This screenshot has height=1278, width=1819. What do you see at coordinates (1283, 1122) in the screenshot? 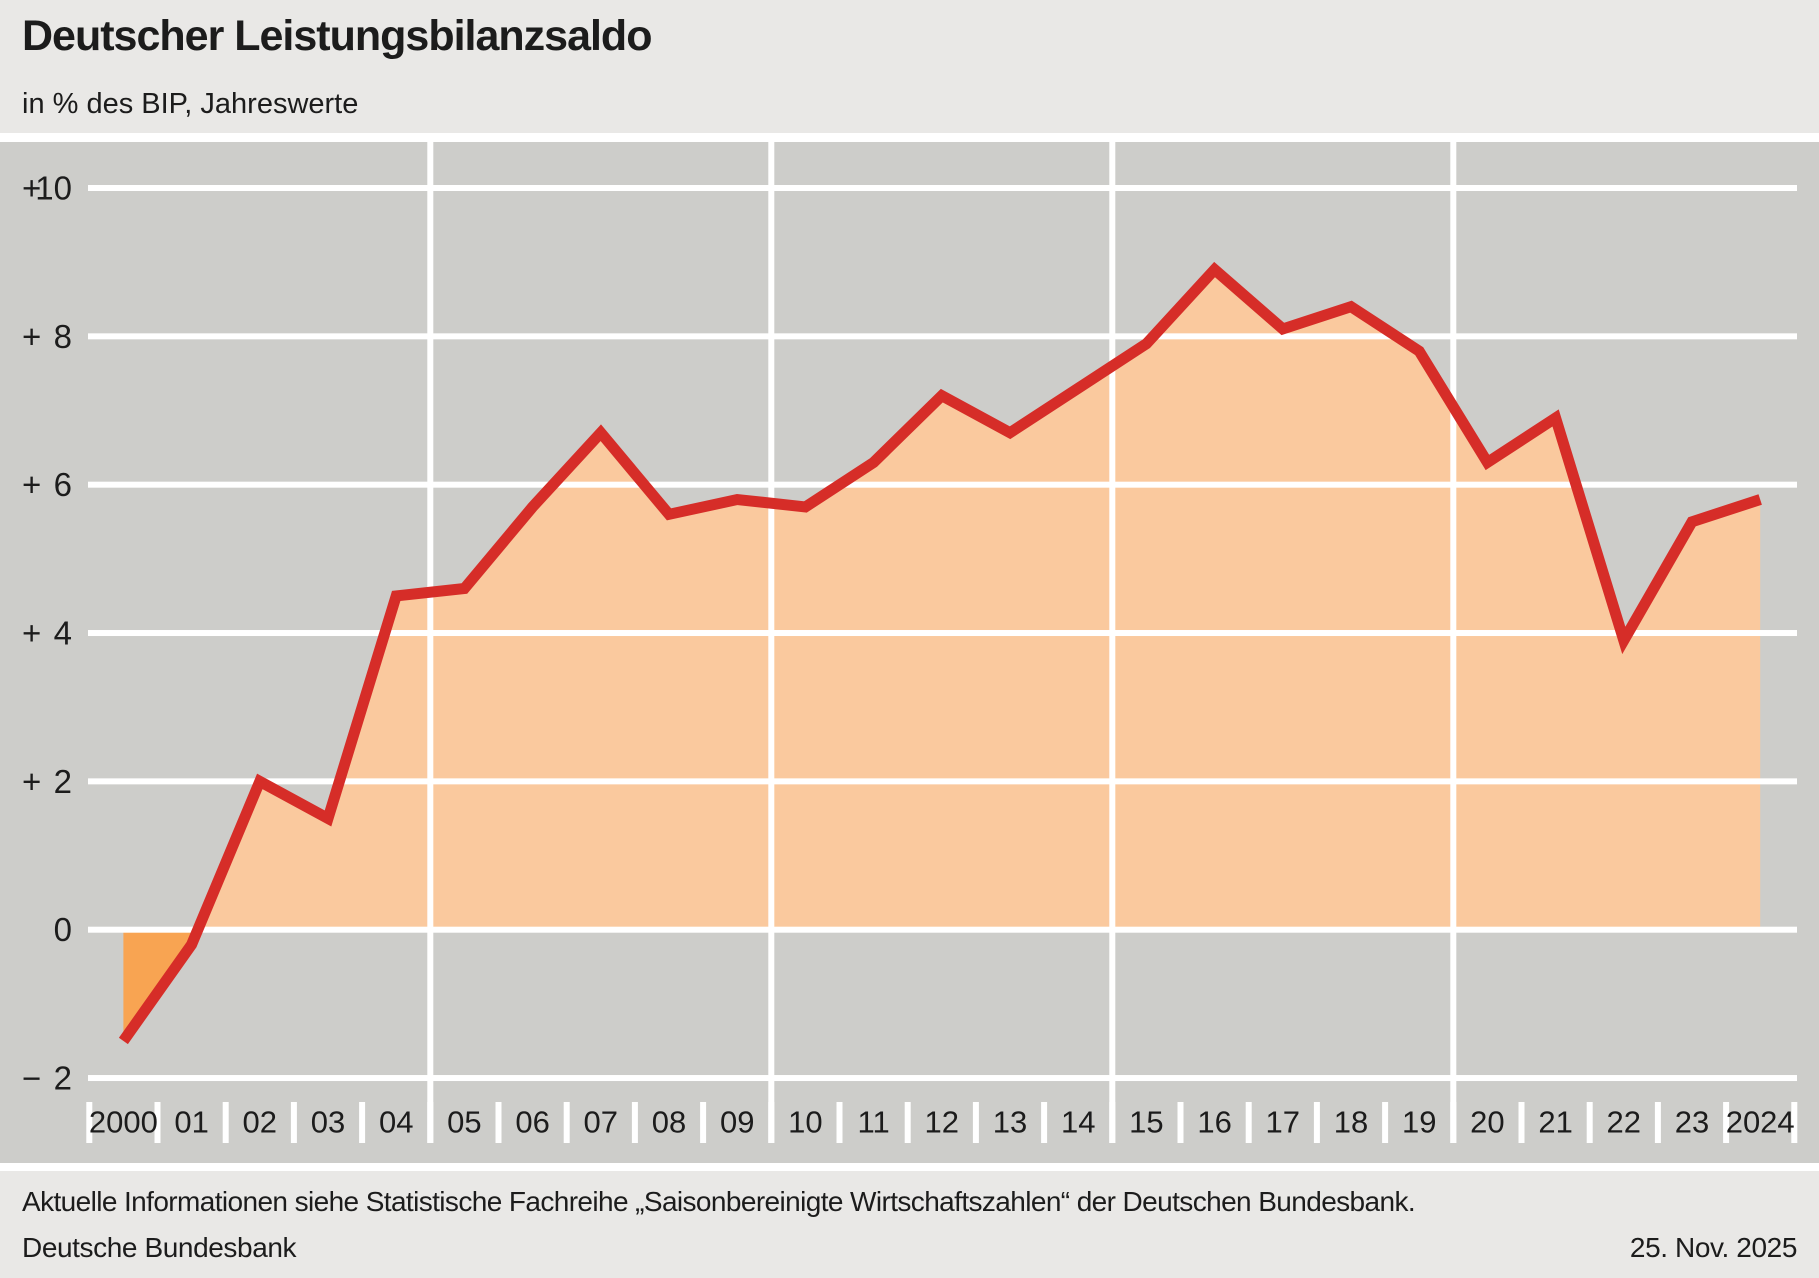
I see `x-axis-year-label: 17` at bounding box center [1283, 1122].